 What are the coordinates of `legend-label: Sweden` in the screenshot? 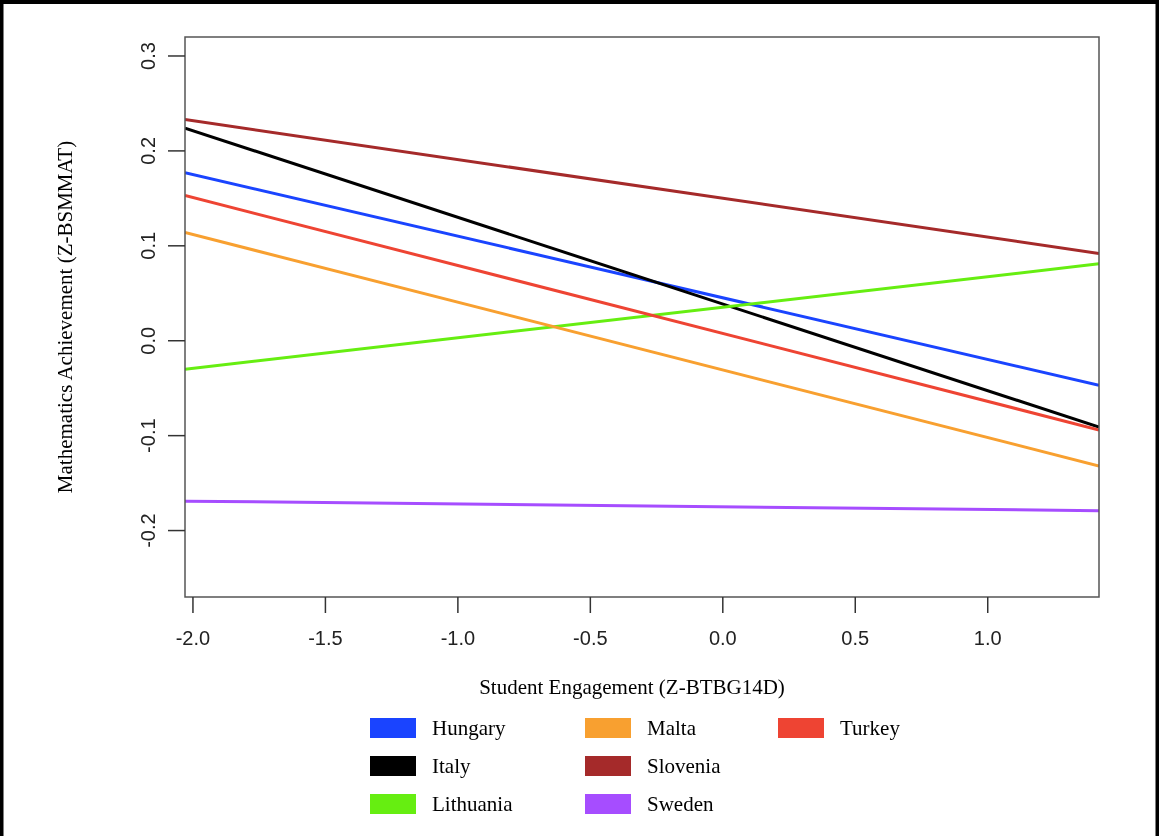 It's located at (680, 804).